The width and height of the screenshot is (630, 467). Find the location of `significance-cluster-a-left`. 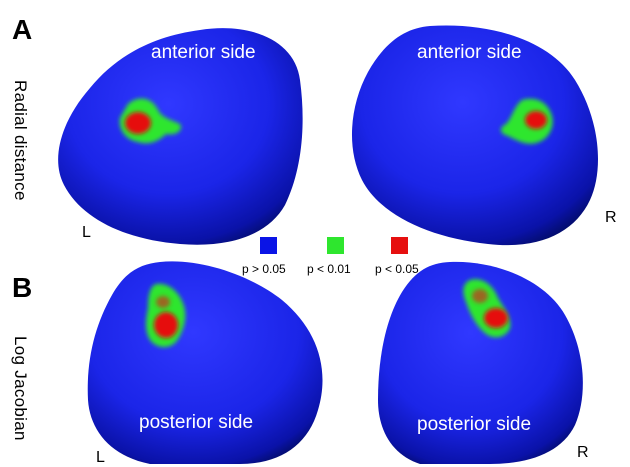

significance-cluster-a-left is located at coordinates (150, 121).